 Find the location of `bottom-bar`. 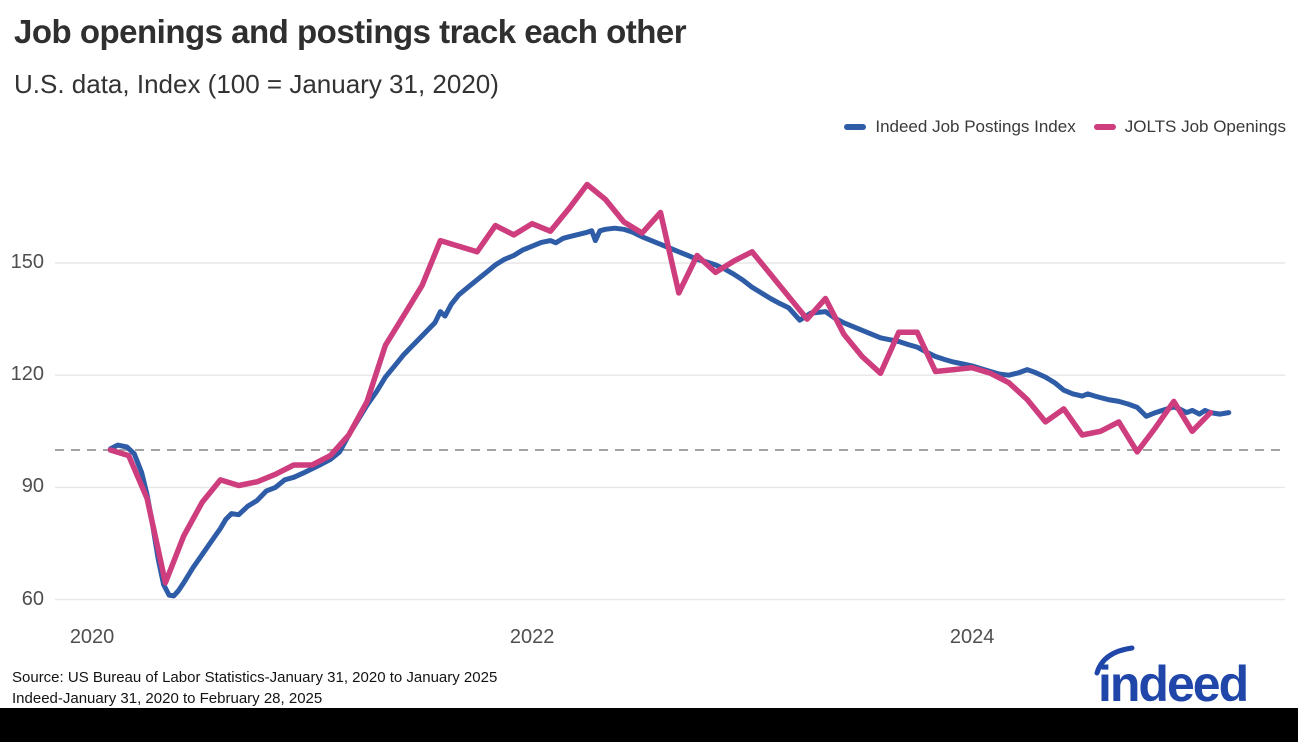

bottom-bar is located at coordinates (649, 725).